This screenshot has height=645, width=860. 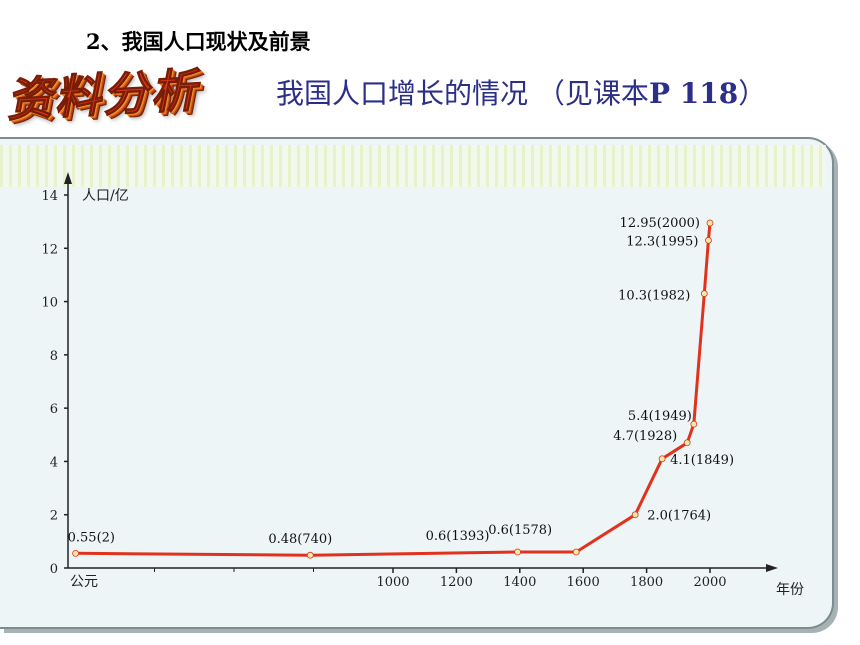 I want to click on panel-stripe, so click(x=413, y=166).